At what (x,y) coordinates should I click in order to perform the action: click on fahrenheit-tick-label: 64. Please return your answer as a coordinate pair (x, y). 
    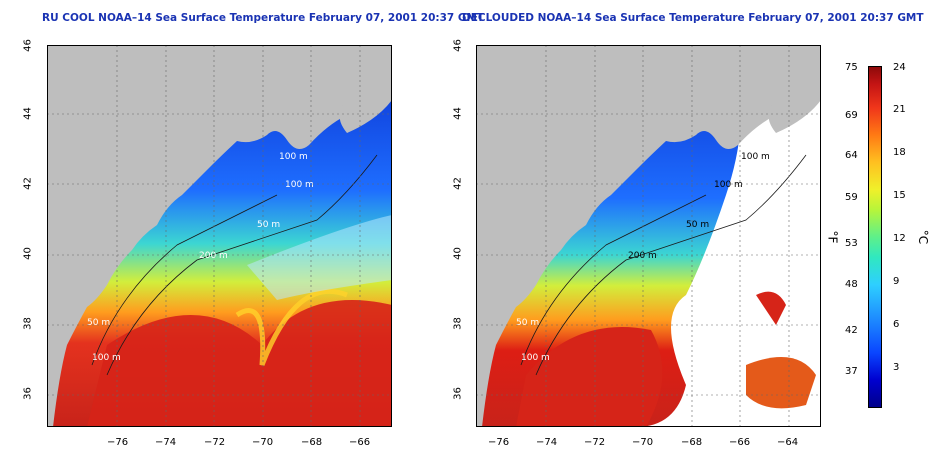
    Looking at the image, I should click on (851, 155).